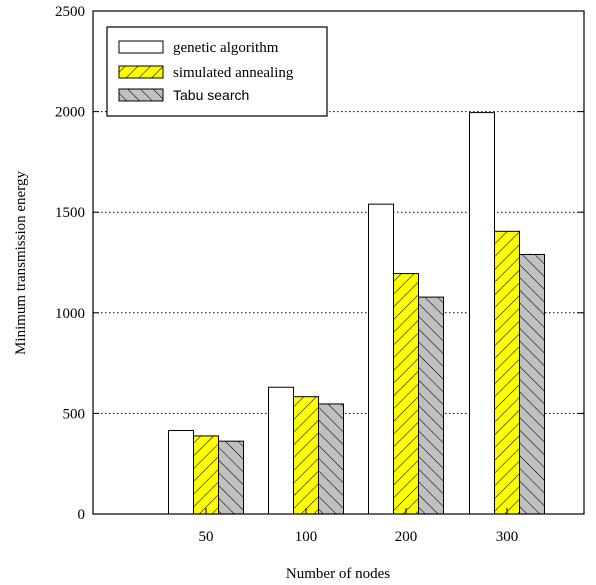 The height and width of the screenshot is (585, 596). Describe the element at coordinates (141, 95) in the screenshot. I see `legend-swatch-tabu-search` at that location.